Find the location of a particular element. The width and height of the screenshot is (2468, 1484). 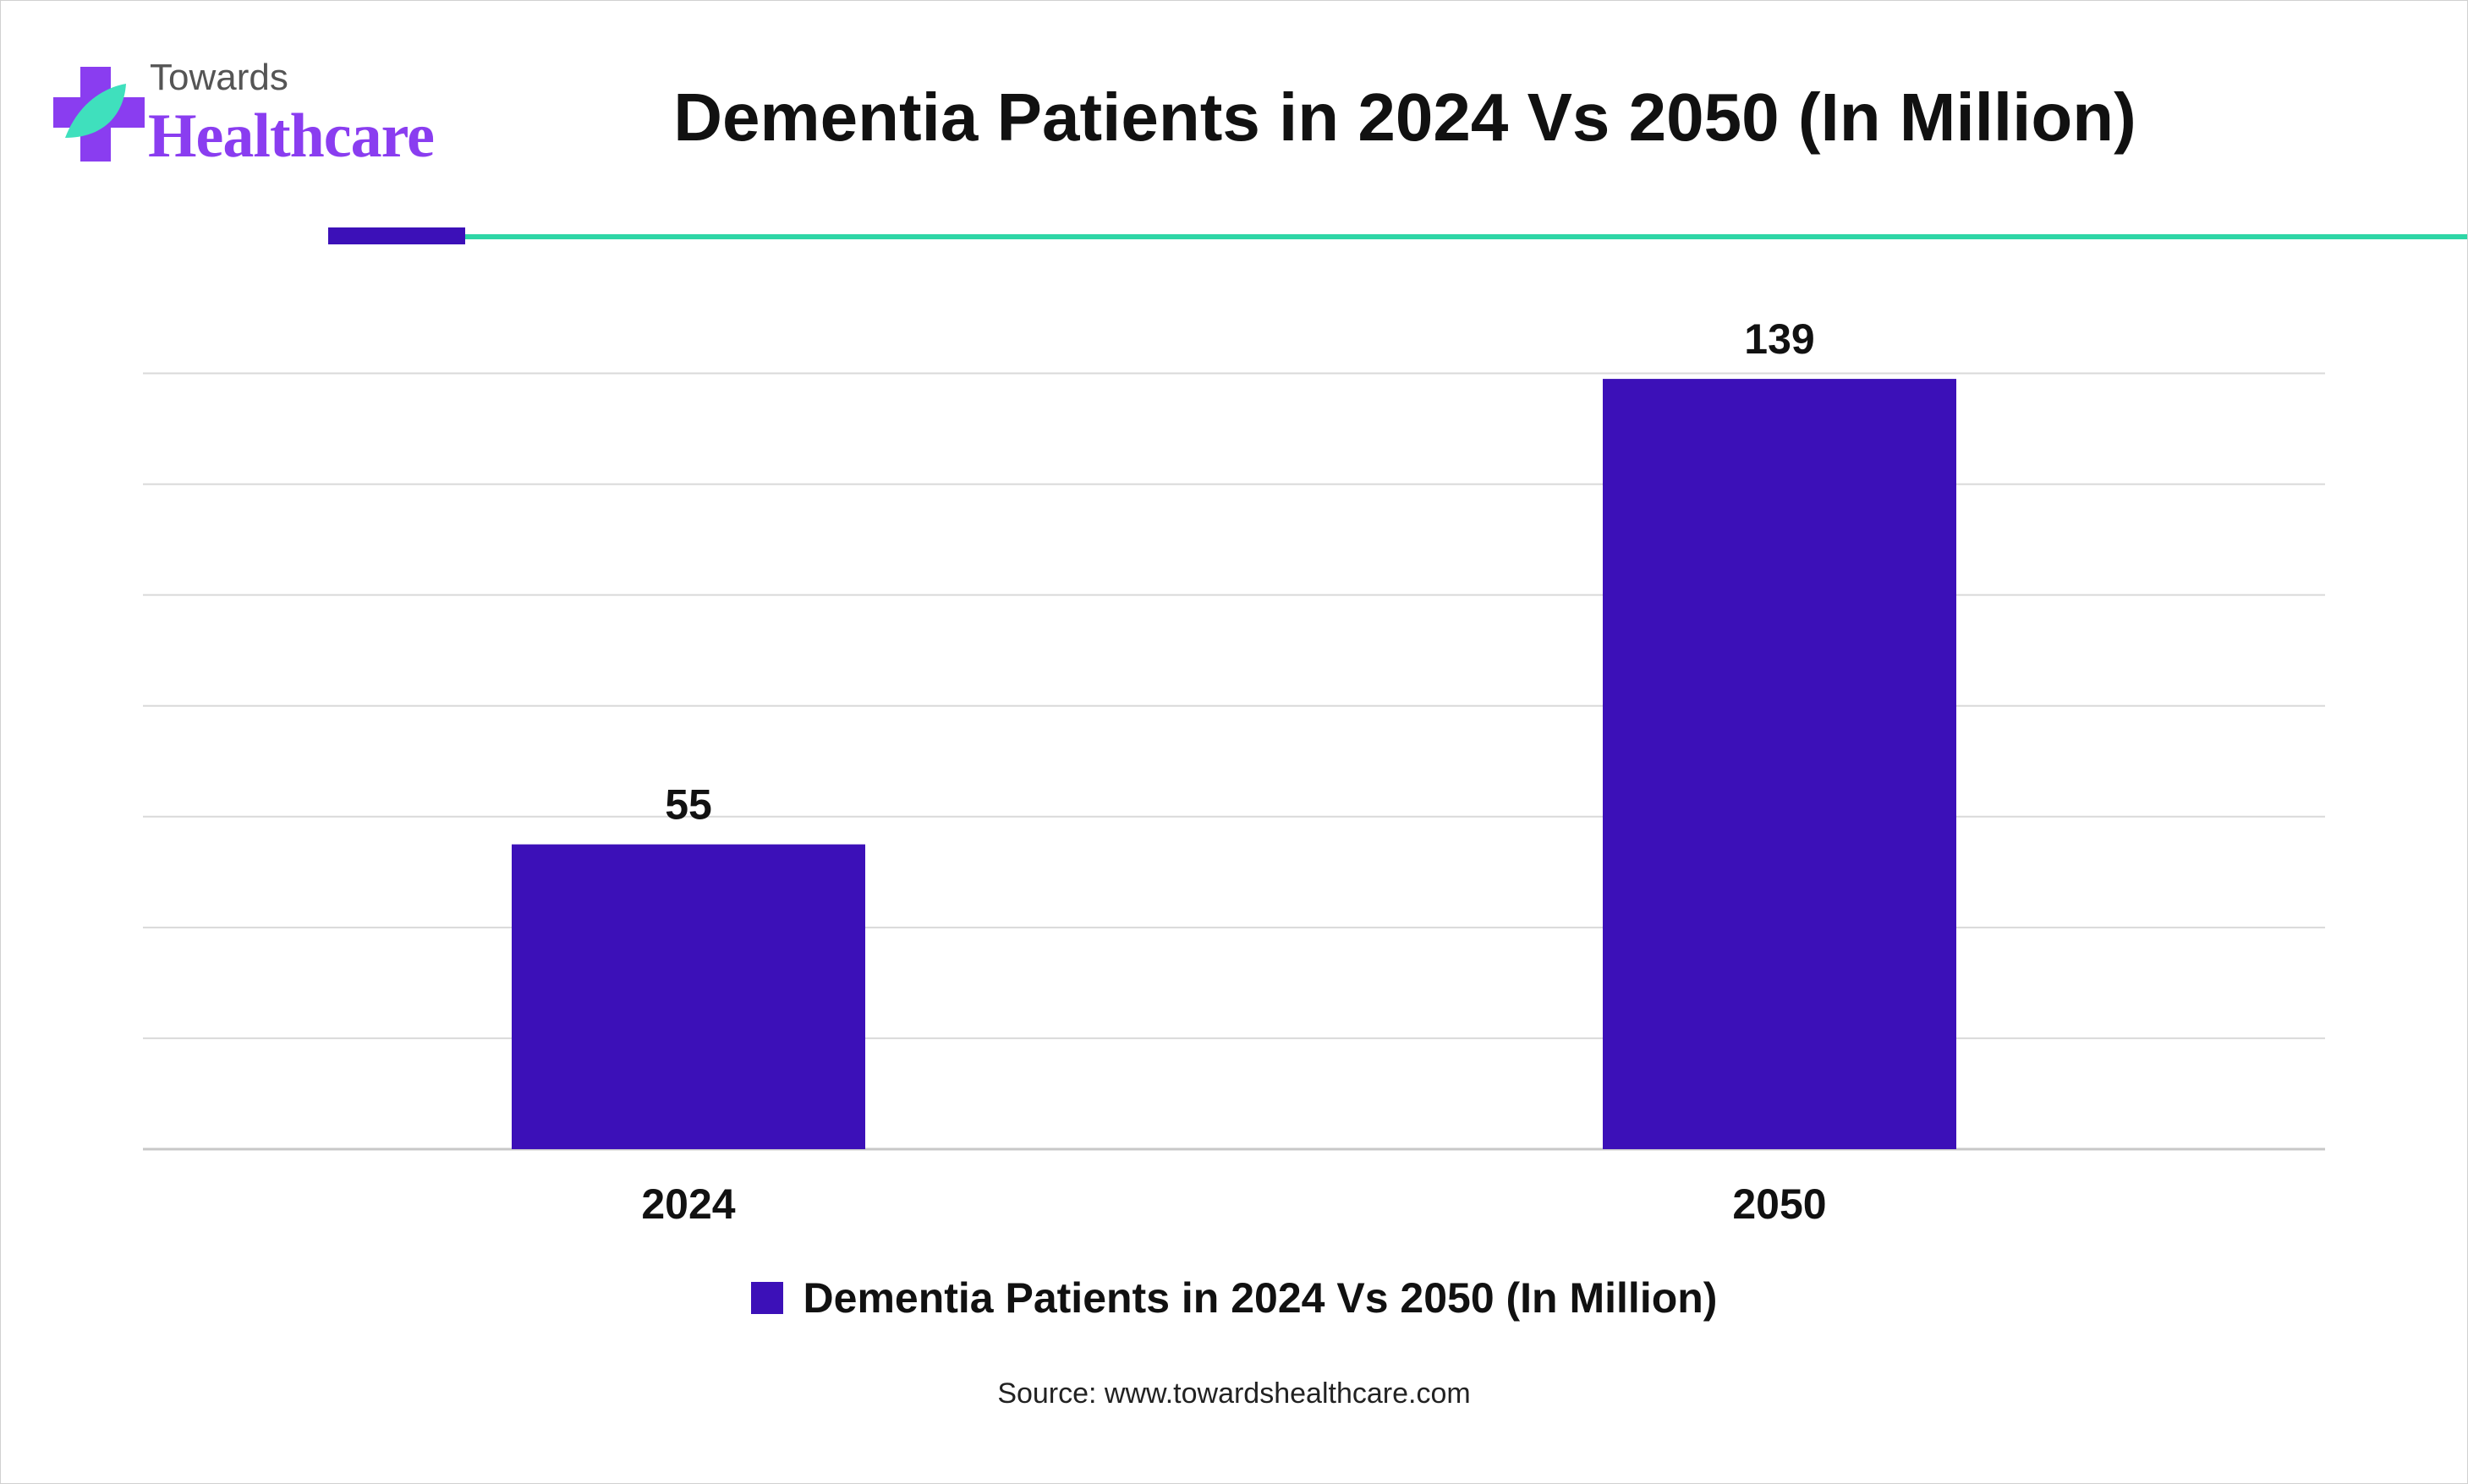

logo-text-towards: Towards is located at coordinates (219, 77).